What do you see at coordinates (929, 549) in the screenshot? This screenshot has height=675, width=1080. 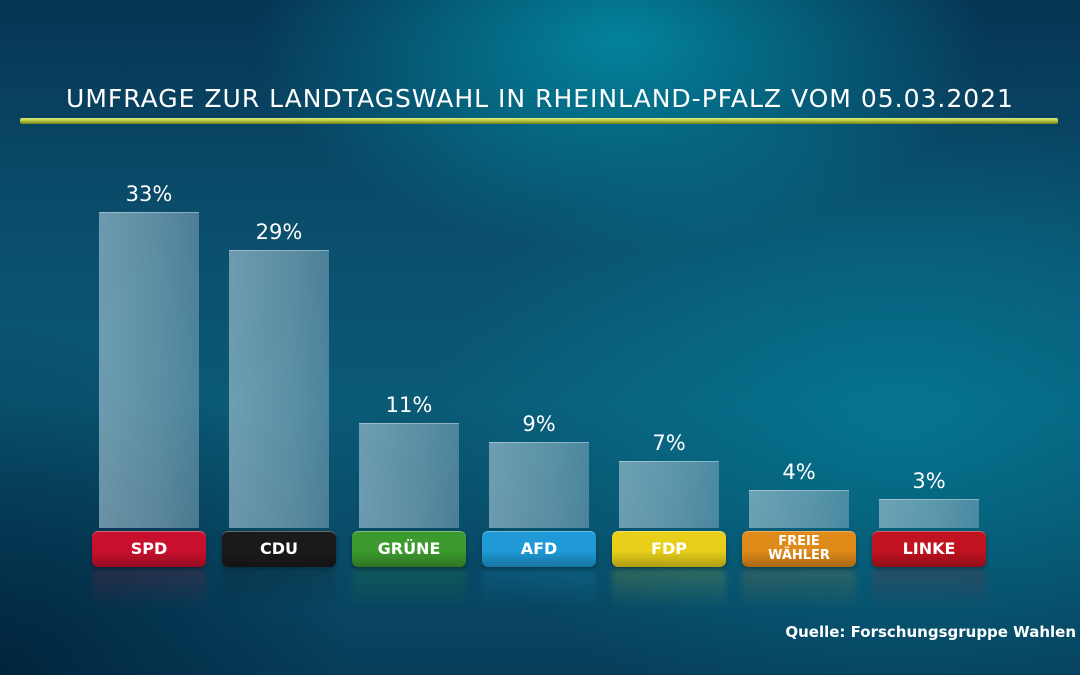 I see `party-label: LINKE` at bounding box center [929, 549].